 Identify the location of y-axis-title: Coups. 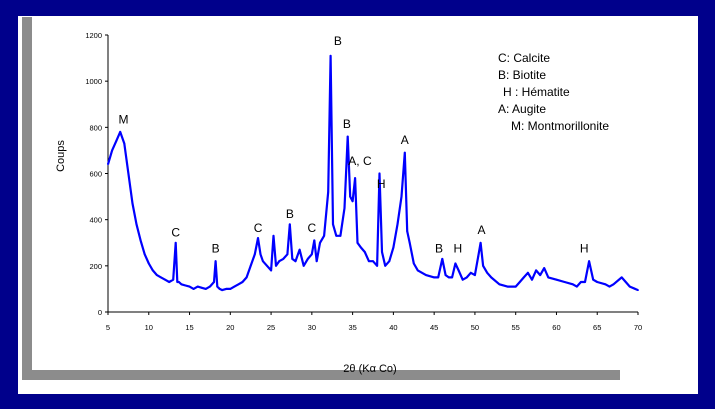
(61, 156).